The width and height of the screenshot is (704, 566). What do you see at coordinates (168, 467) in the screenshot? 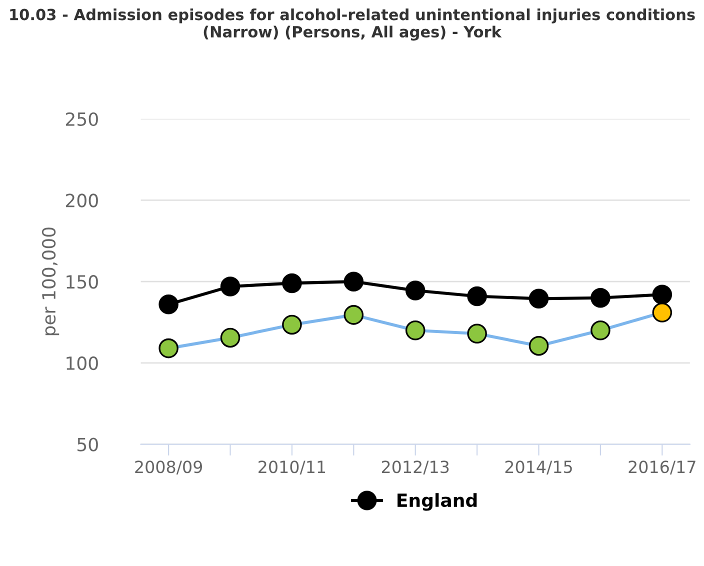
I see `x-tick-label: 2008/09` at bounding box center [168, 467].